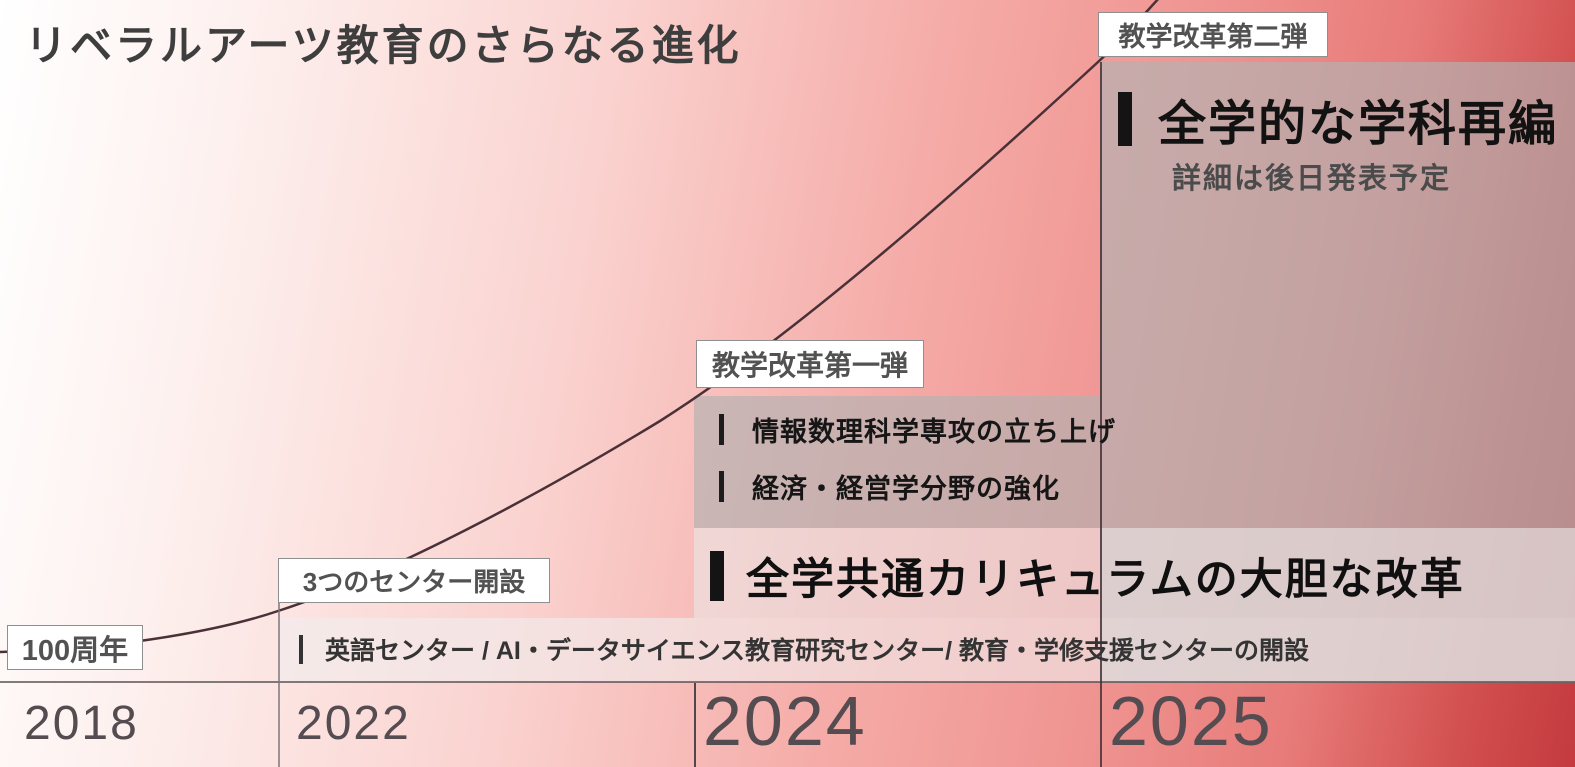 The image size is (1575, 767). Describe the element at coordinates (1101, 414) in the screenshot. I see `divider-2025` at that location.